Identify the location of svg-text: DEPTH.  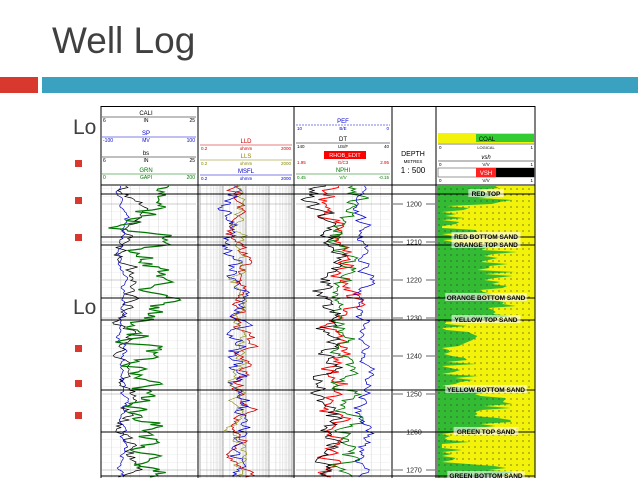
(413, 154).